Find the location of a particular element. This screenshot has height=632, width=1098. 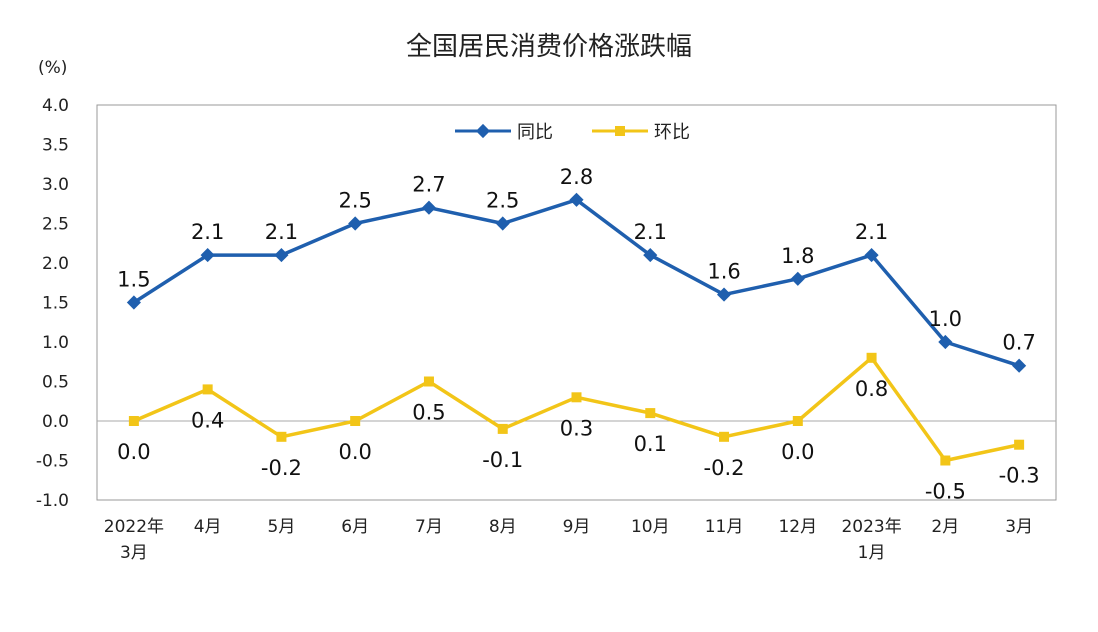

data-label: 0.1 is located at coordinates (650, 444).